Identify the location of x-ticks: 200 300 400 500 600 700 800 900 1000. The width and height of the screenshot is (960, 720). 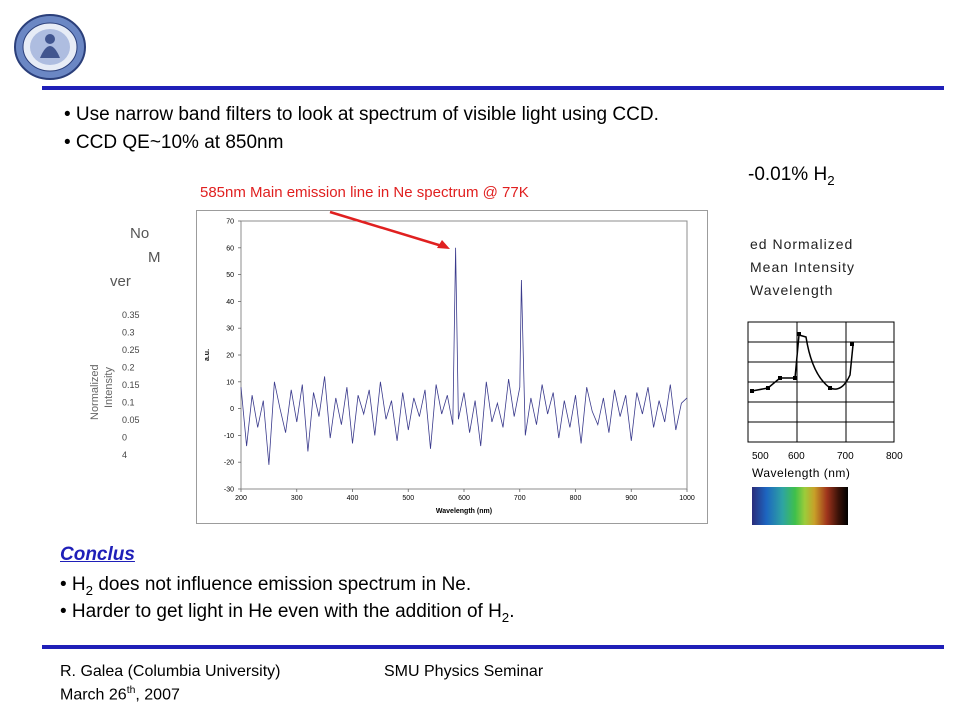
(465, 495).